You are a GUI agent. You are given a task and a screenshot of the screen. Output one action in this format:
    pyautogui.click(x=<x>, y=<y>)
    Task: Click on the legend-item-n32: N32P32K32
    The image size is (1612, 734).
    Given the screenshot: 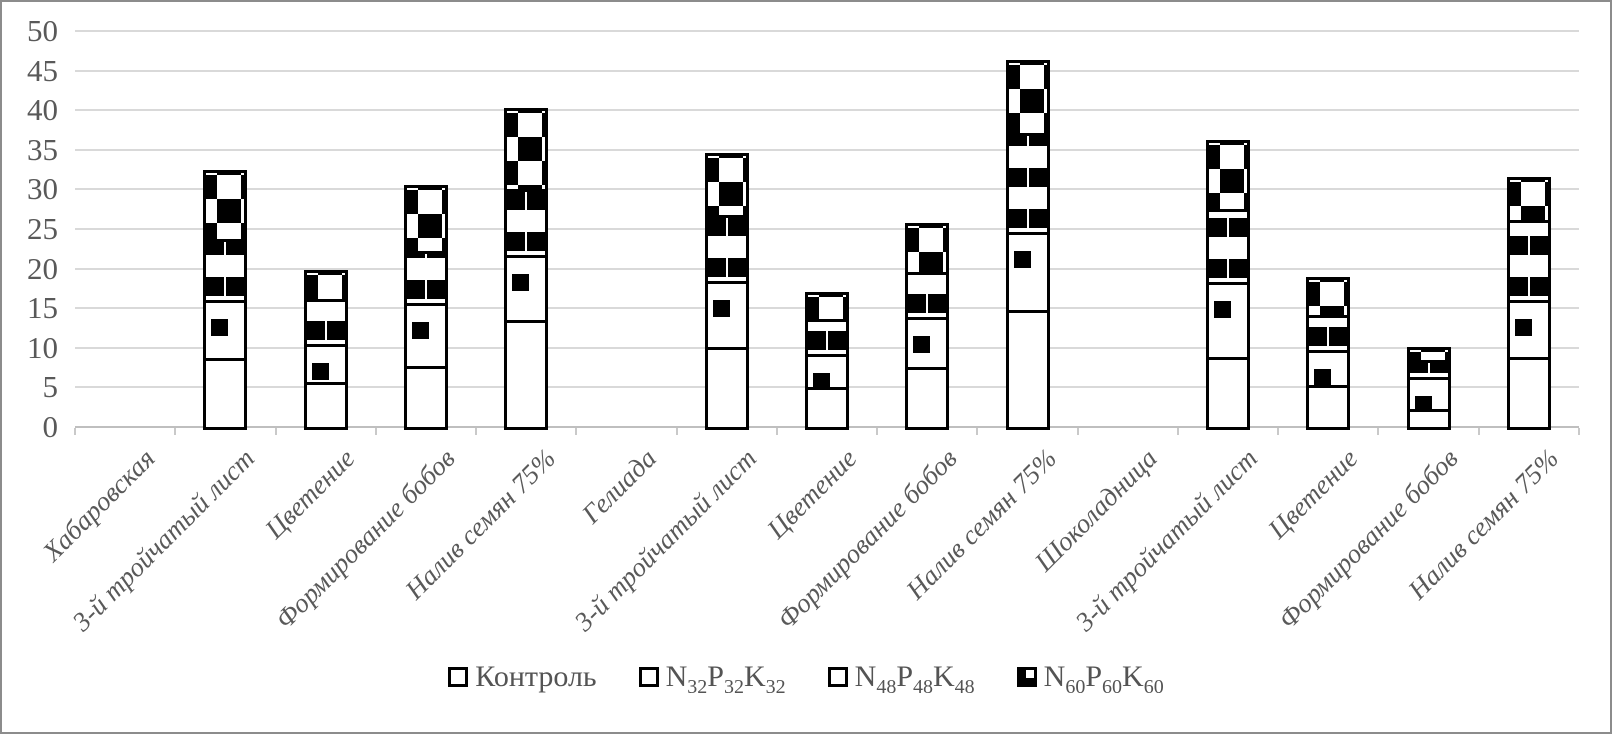 What is the action you would take?
    pyautogui.click(x=712, y=679)
    